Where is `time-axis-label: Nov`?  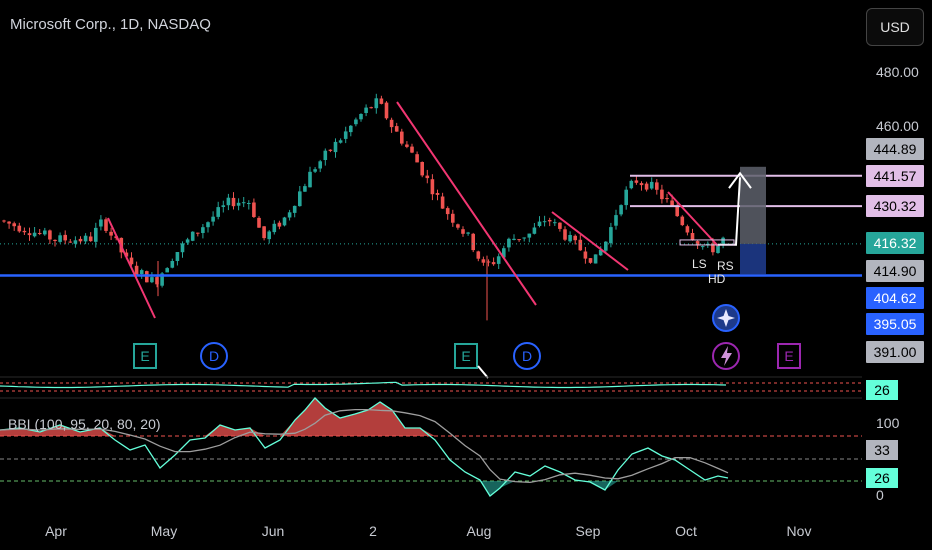 time-axis-label: Nov is located at coordinates (799, 531).